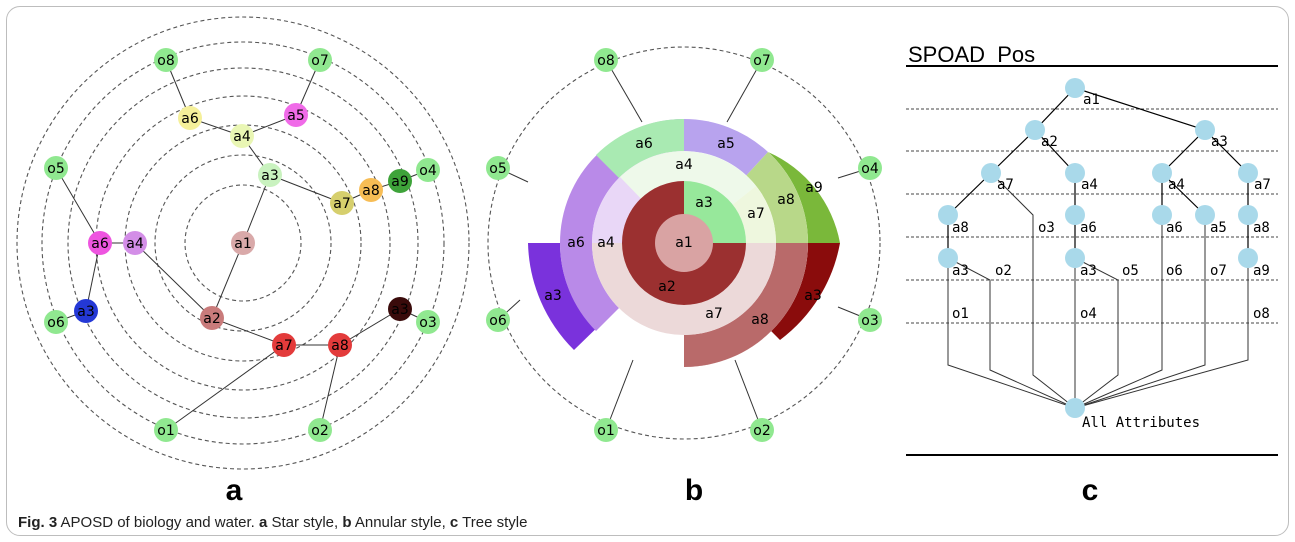  I want to click on annular-label-a3: a3, so click(704, 203).